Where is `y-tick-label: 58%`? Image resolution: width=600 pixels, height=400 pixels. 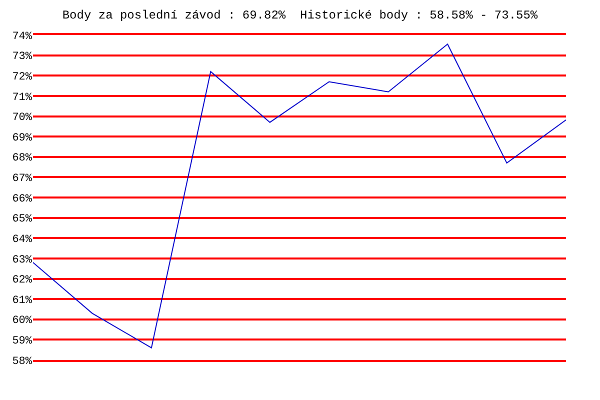 y-tick-label: 58% is located at coordinates (22, 362).